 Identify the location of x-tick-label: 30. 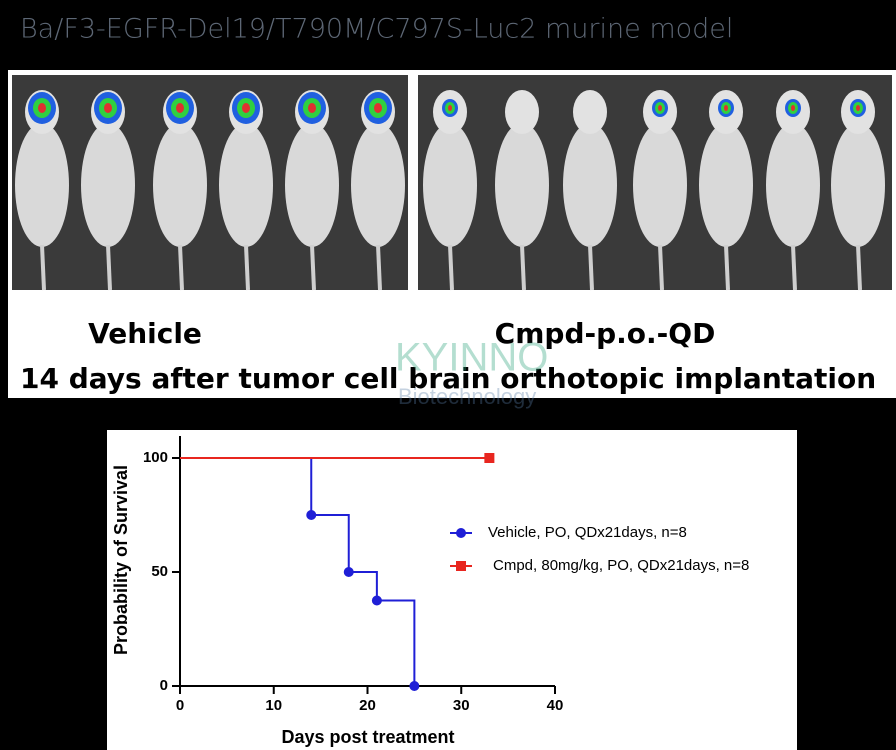
(461, 705).